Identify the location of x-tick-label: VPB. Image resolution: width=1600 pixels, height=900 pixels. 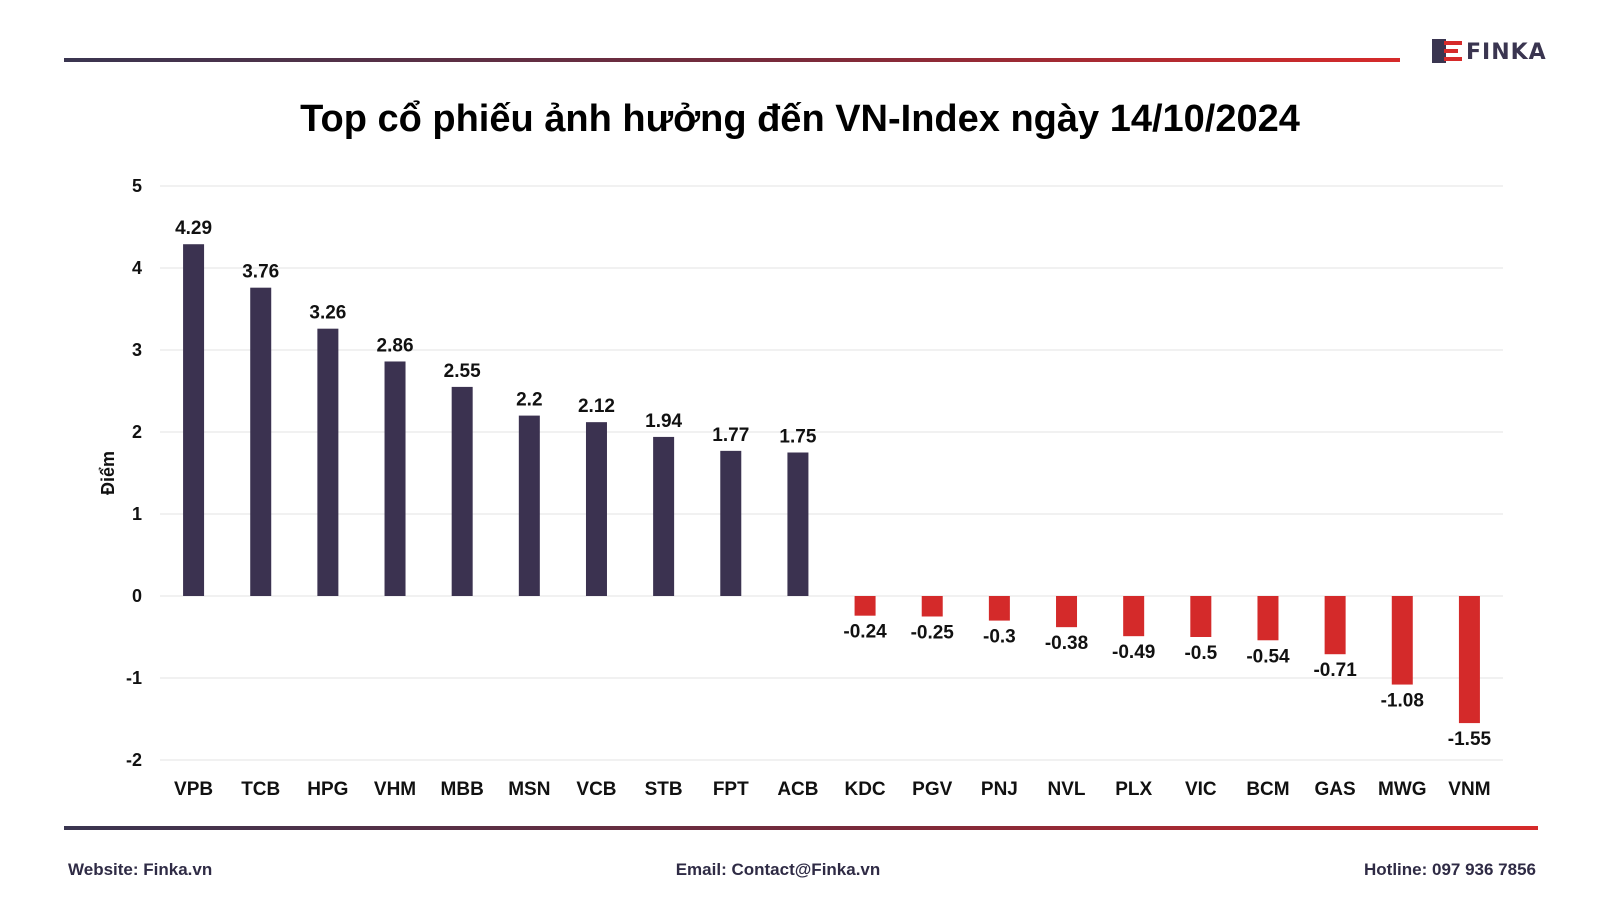
(193, 789).